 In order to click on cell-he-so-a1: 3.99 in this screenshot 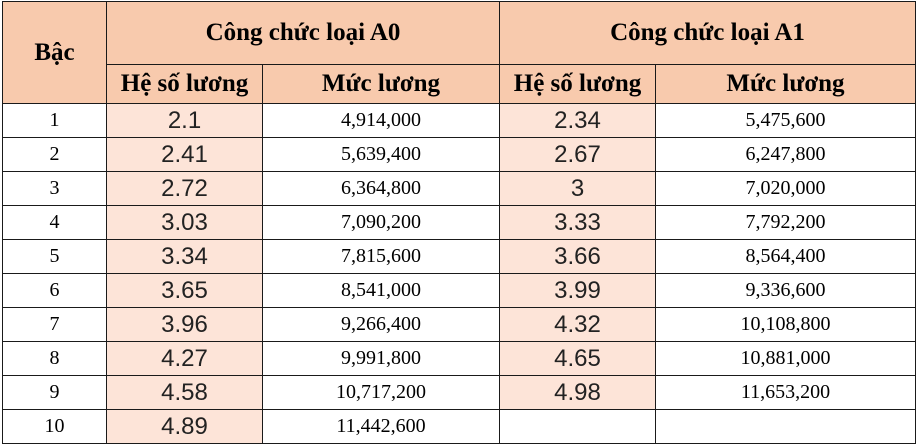, I will do `click(577, 290)`.